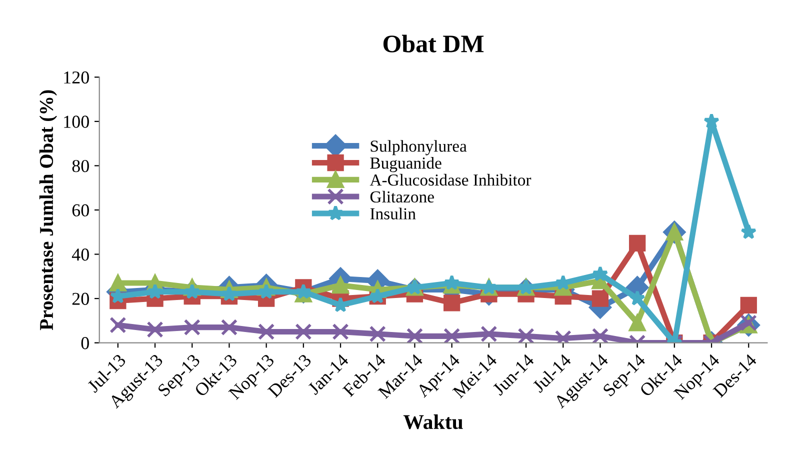 The width and height of the screenshot is (795, 462). Describe the element at coordinates (76, 122) in the screenshot. I see `y-tick-label: 100` at that location.